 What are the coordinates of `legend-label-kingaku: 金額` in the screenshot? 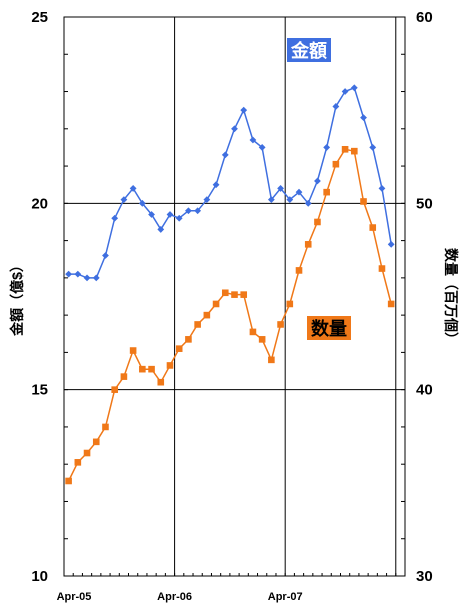 It's located at (309, 50).